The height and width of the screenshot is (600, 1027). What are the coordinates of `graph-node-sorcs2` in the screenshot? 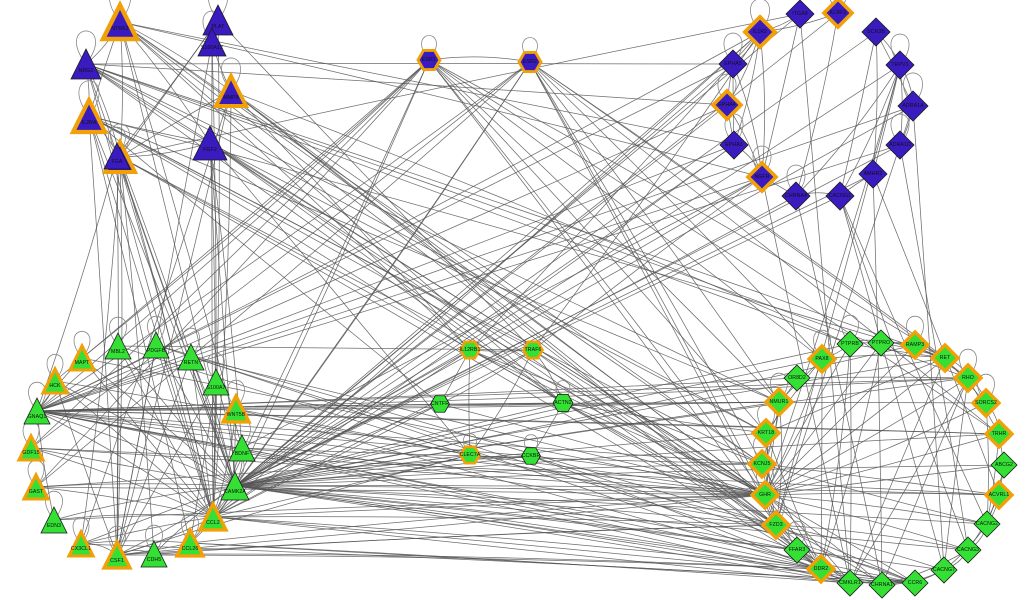 It's located at (986, 403).